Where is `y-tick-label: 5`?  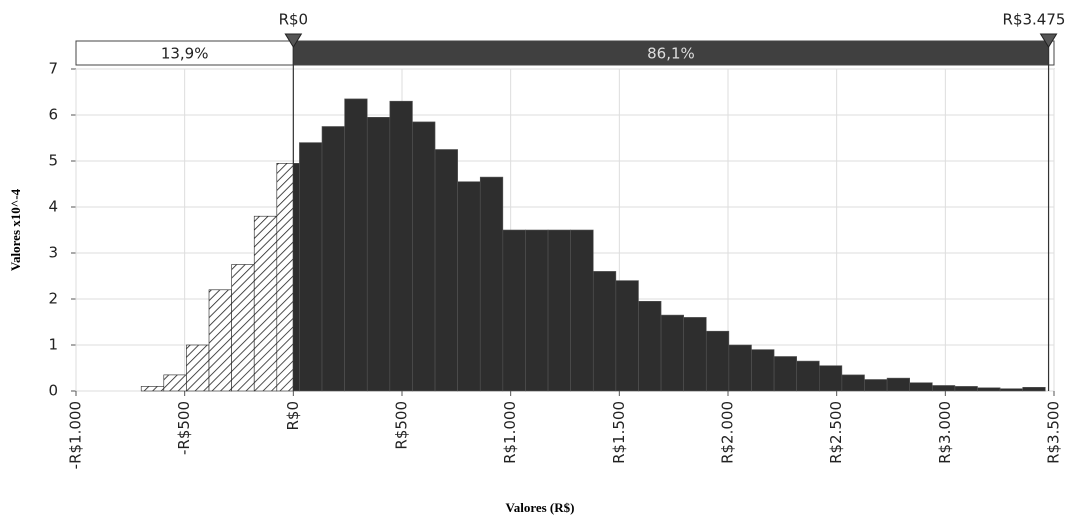
y-tick-label: 5 is located at coordinates (53, 161).